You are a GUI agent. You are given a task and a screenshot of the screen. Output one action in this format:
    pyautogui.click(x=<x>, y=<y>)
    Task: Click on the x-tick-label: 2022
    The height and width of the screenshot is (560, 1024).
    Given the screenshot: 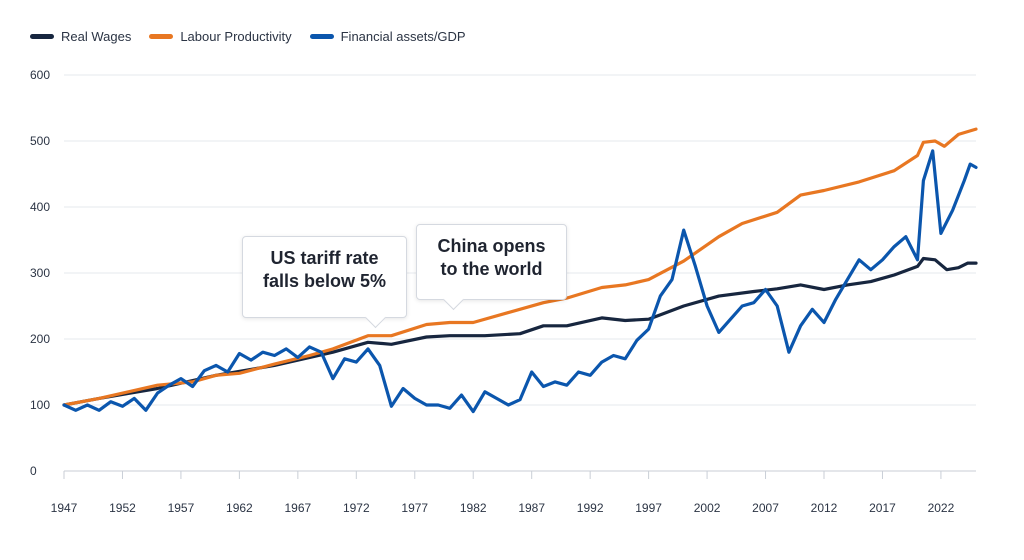 What is the action you would take?
    pyautogui.click(x=941, y=508)
    